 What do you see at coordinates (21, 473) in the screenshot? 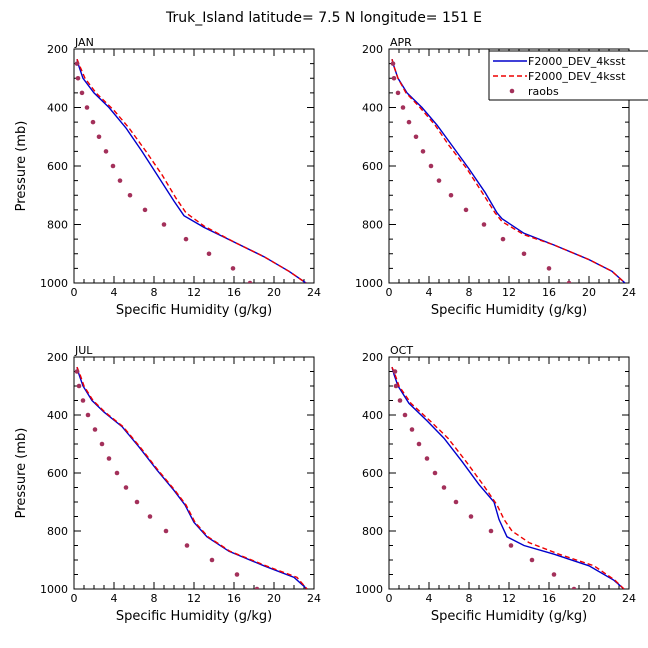
I see `y-axis-label: Pressure (mb)` at bounding box center [21, 473].